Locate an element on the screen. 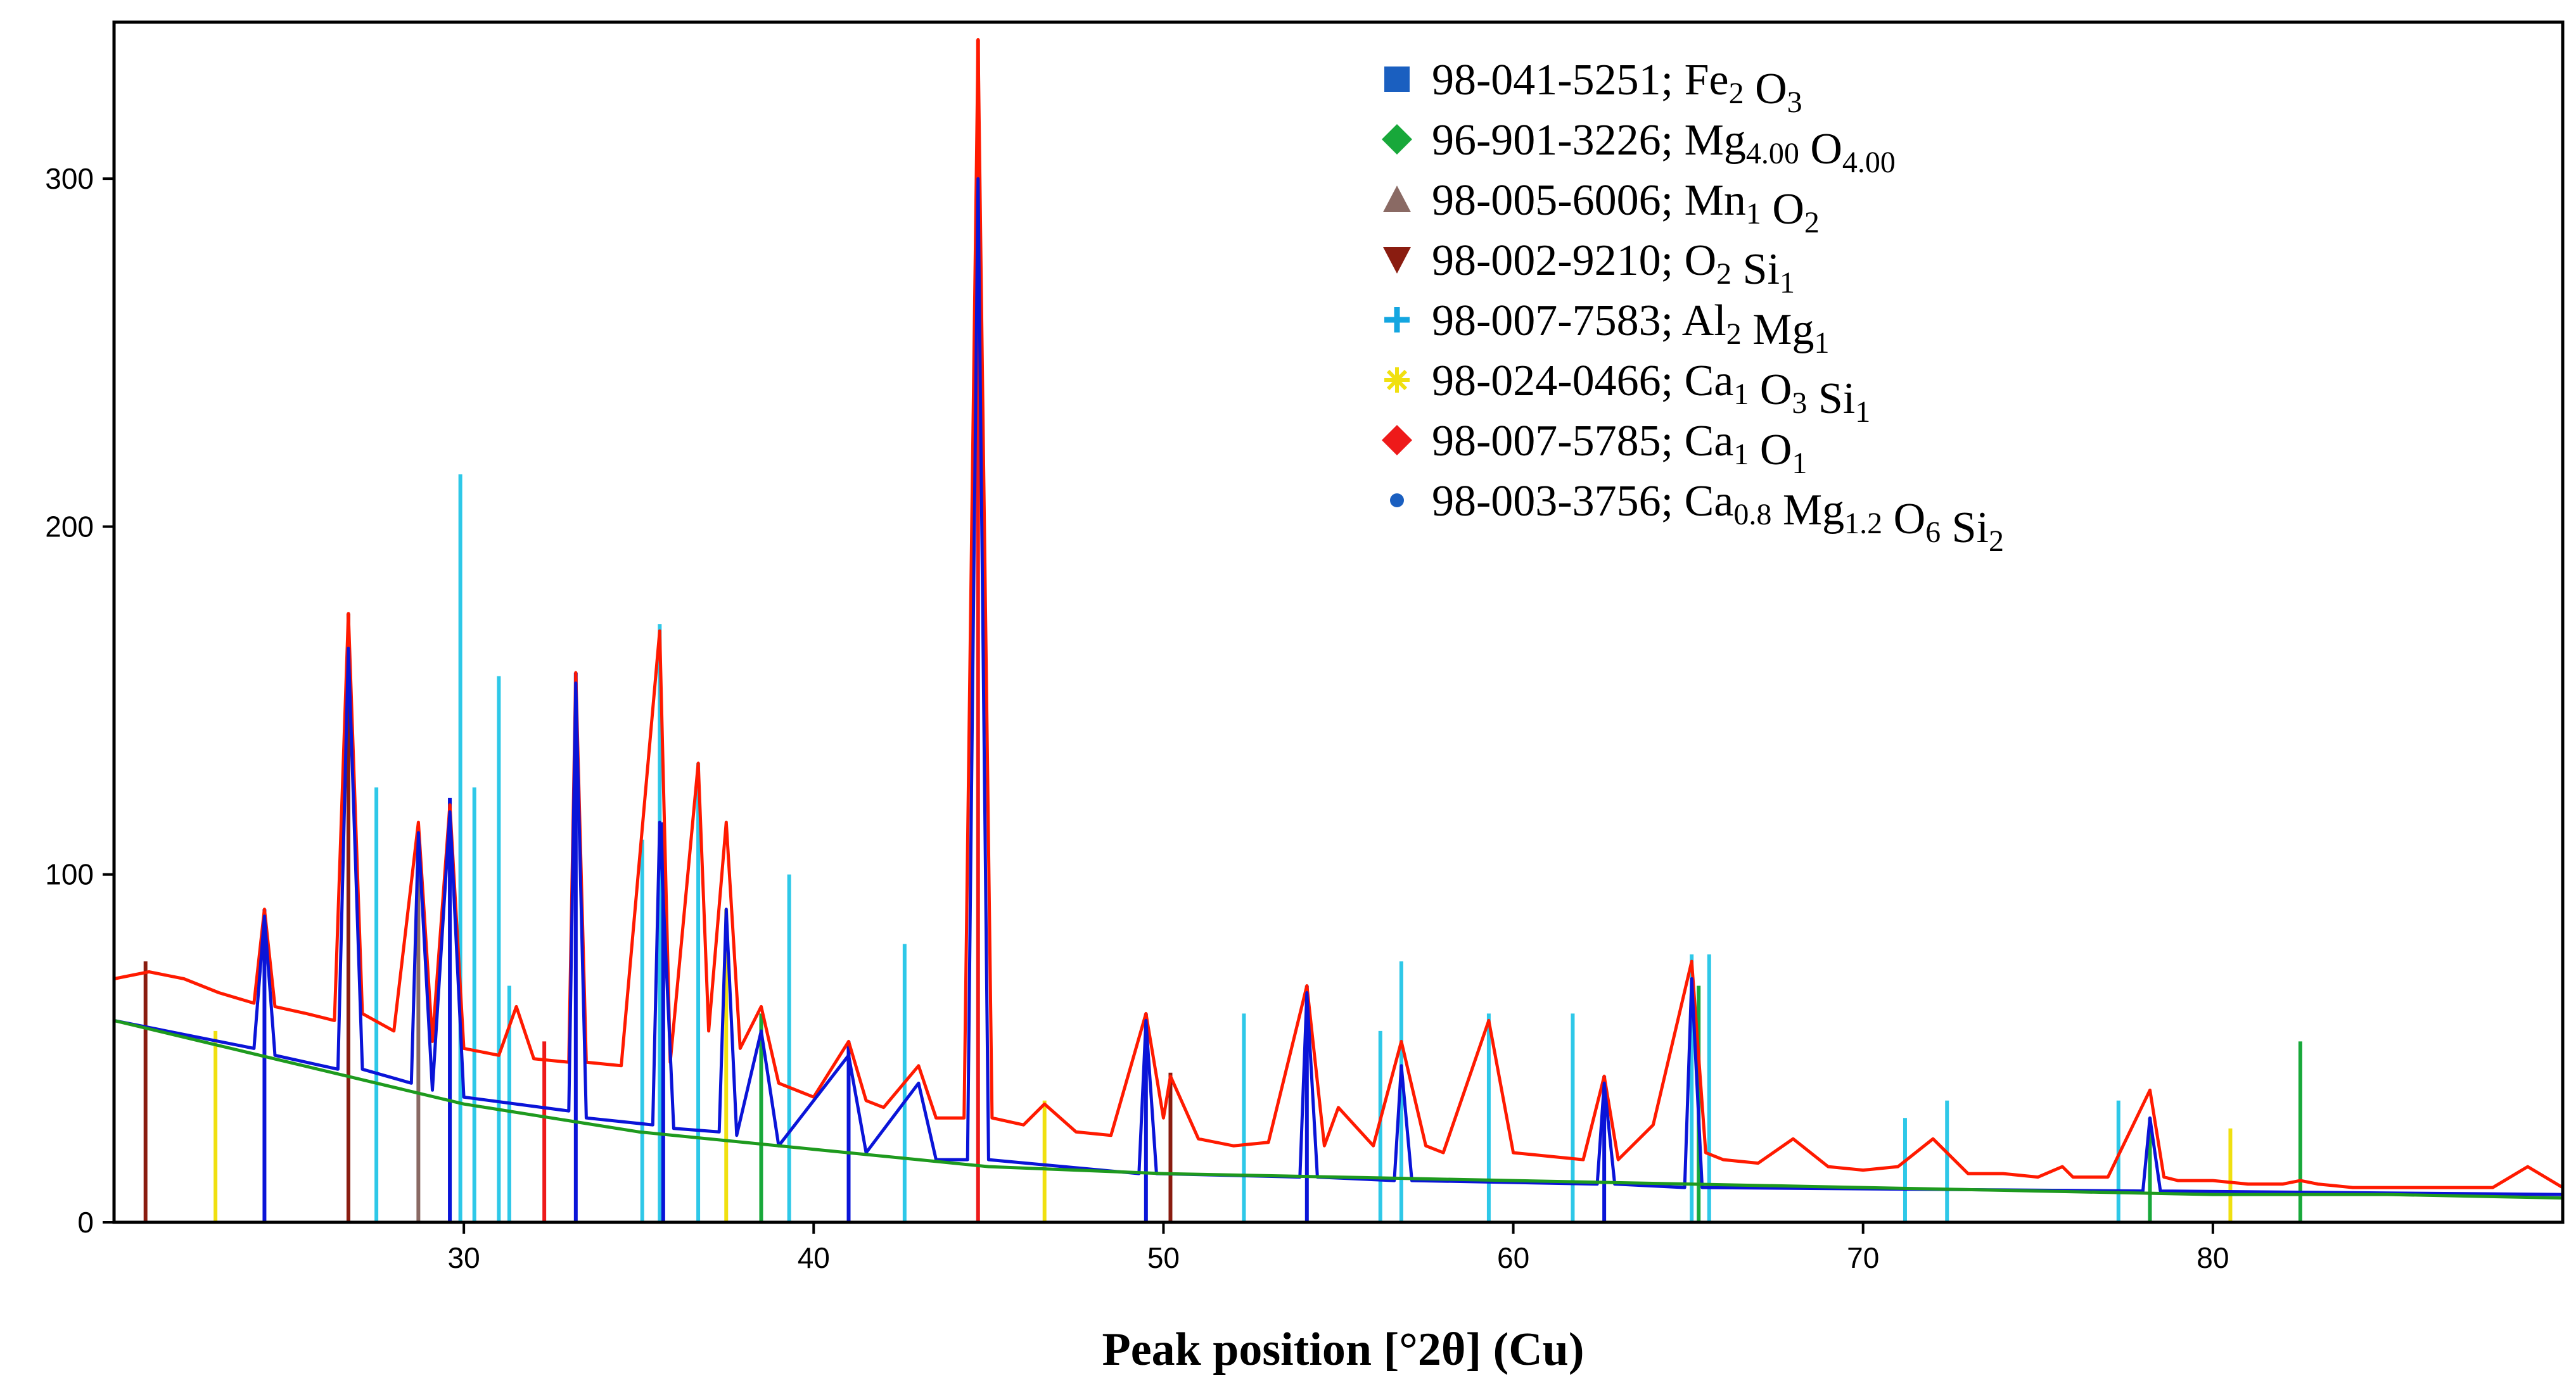  x-tick-label-50: 50 is located at coordinates (1163, 1257).